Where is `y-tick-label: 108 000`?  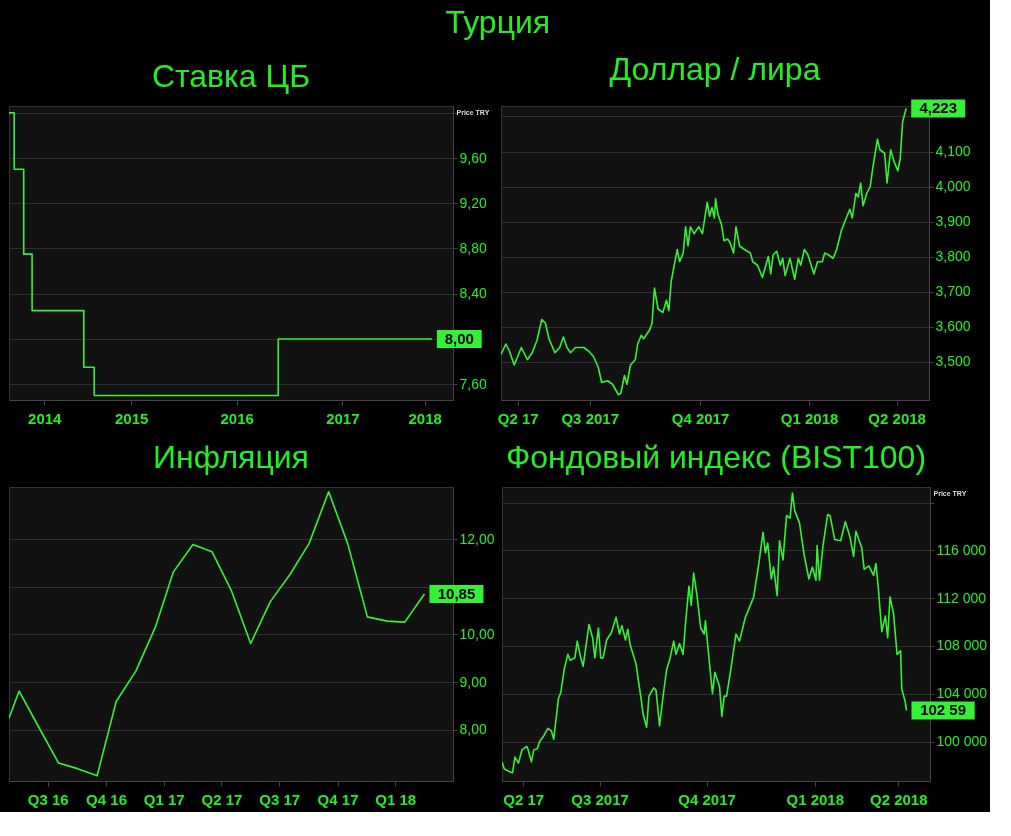 y-tick-label: 108 000 is located at coordinates (962, 645).